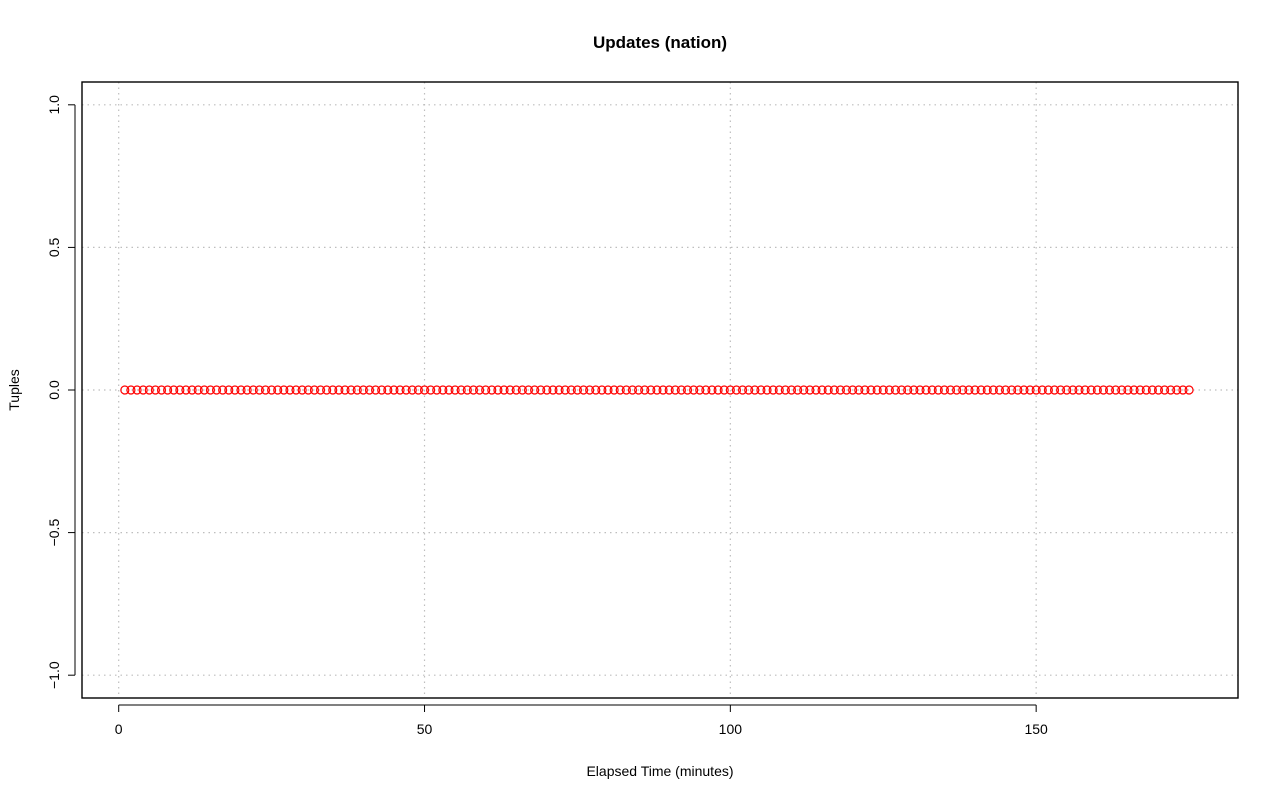 The height and width of the screenshot is (801, 1280). Describe the element at coordinates (659, 771) in the screenshot. I see `x-axis-label: Elapsed Time (minutes)` at that location.